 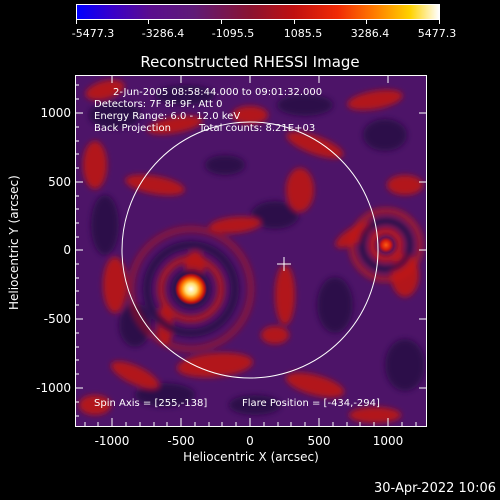 I want to click on y-tick-label: -500, so click(x=57, y=319).